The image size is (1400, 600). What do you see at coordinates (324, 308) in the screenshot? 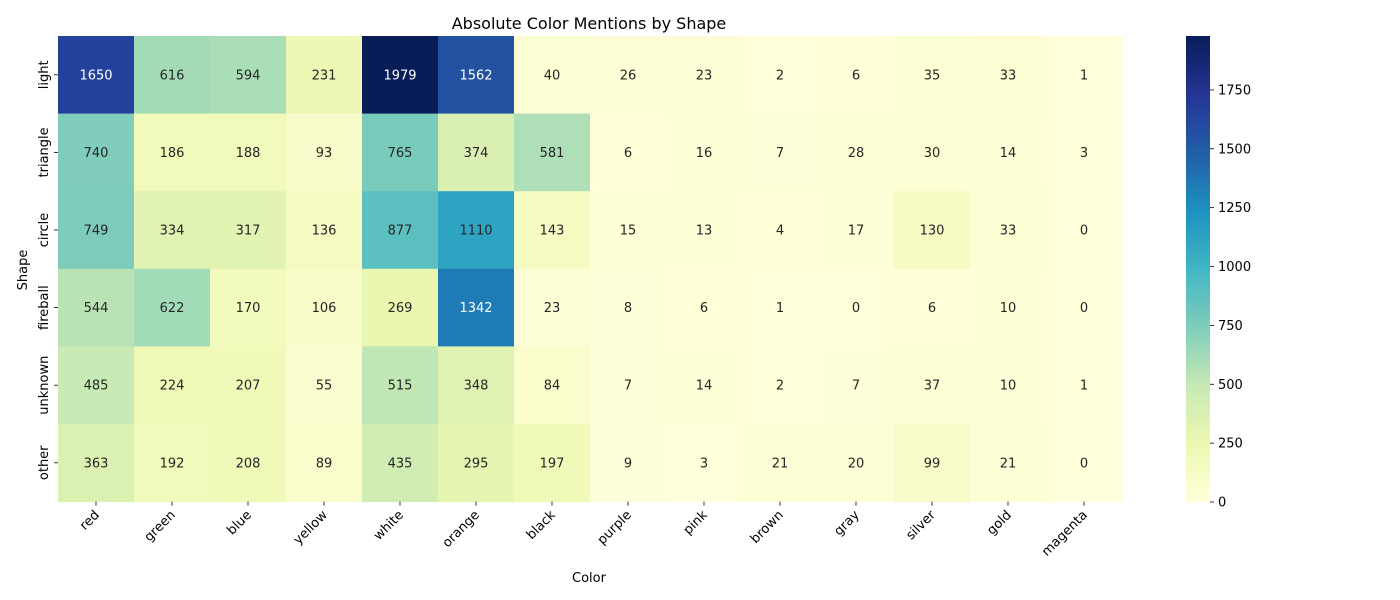
I see `cell-value-label: 106` at bounding box center [324, 308].